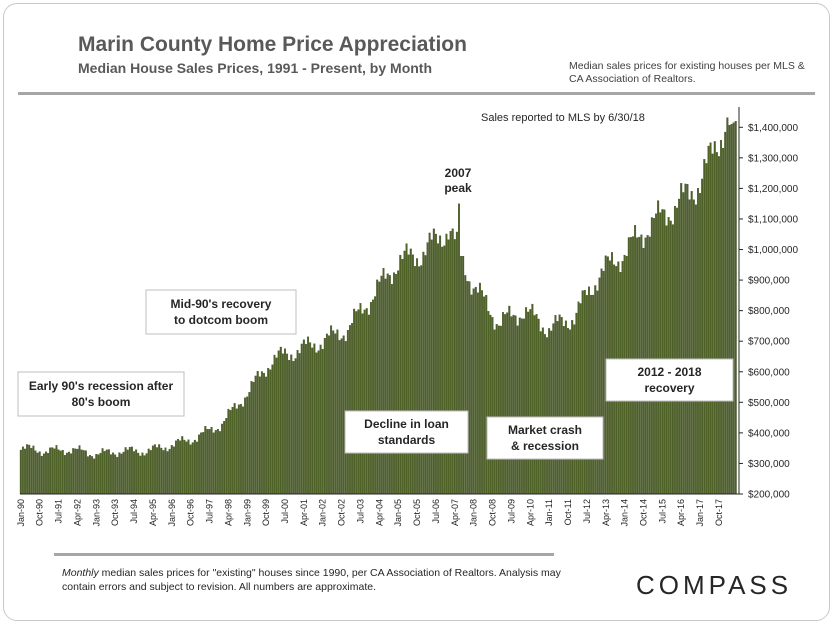 This screenshot has height=626, width=835. Describe the element at coordinates (436, 511) in the screenshot. I see `x-tick-label: Jul-06` at that location.